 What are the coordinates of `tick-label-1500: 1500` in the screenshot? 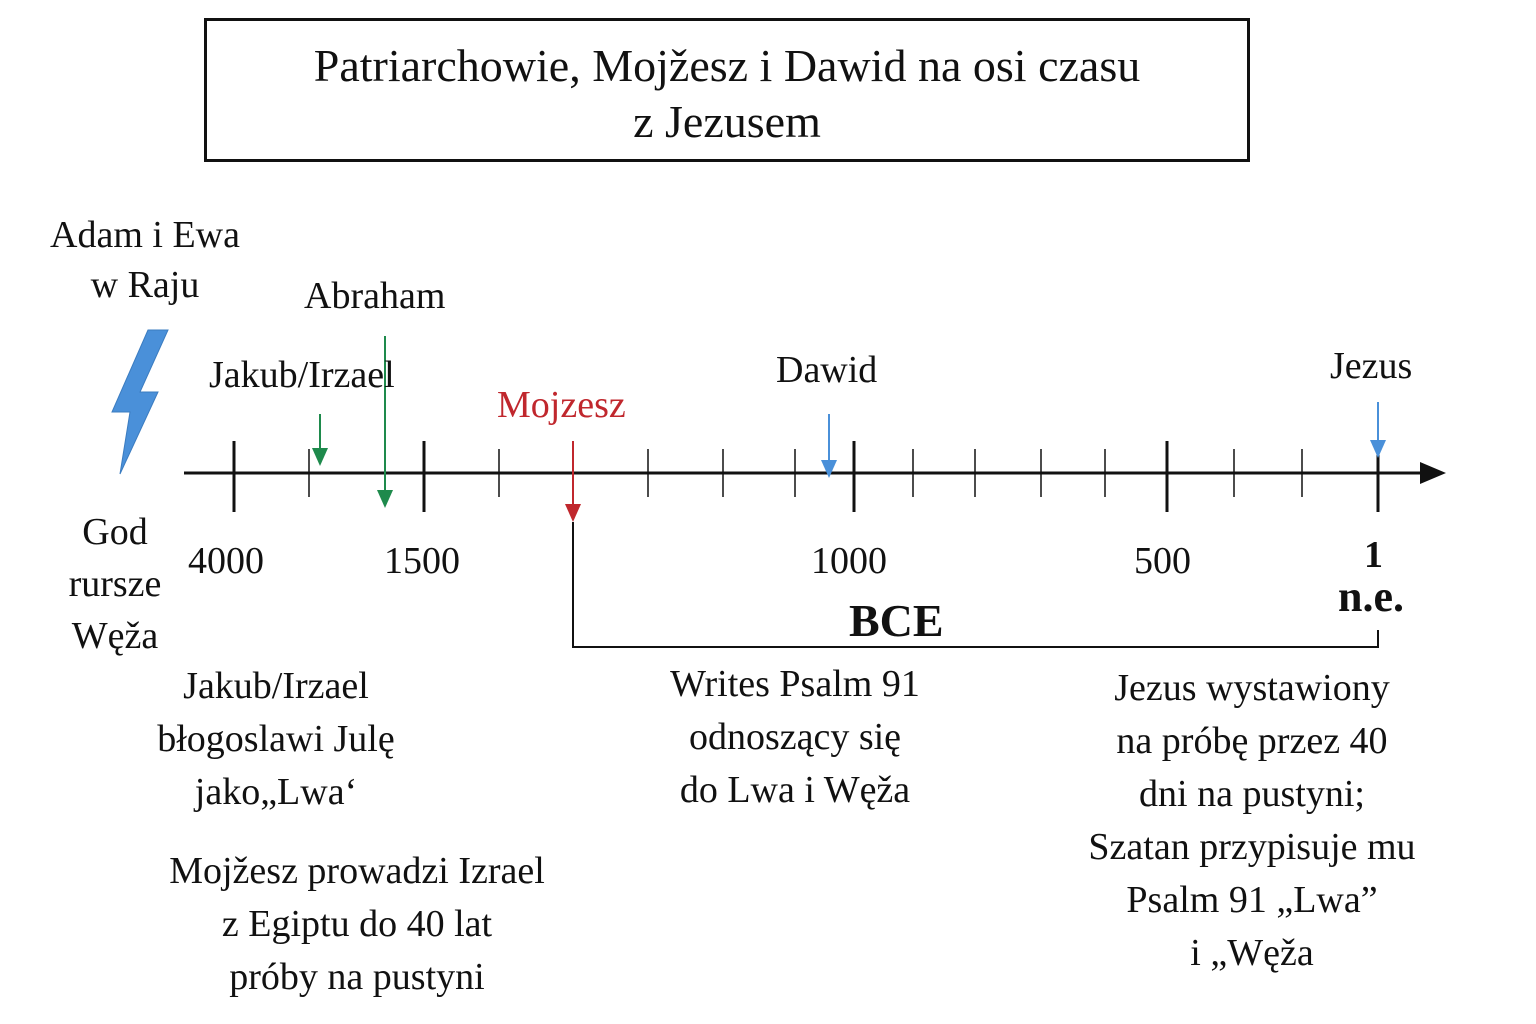 It's located at (422, 561).